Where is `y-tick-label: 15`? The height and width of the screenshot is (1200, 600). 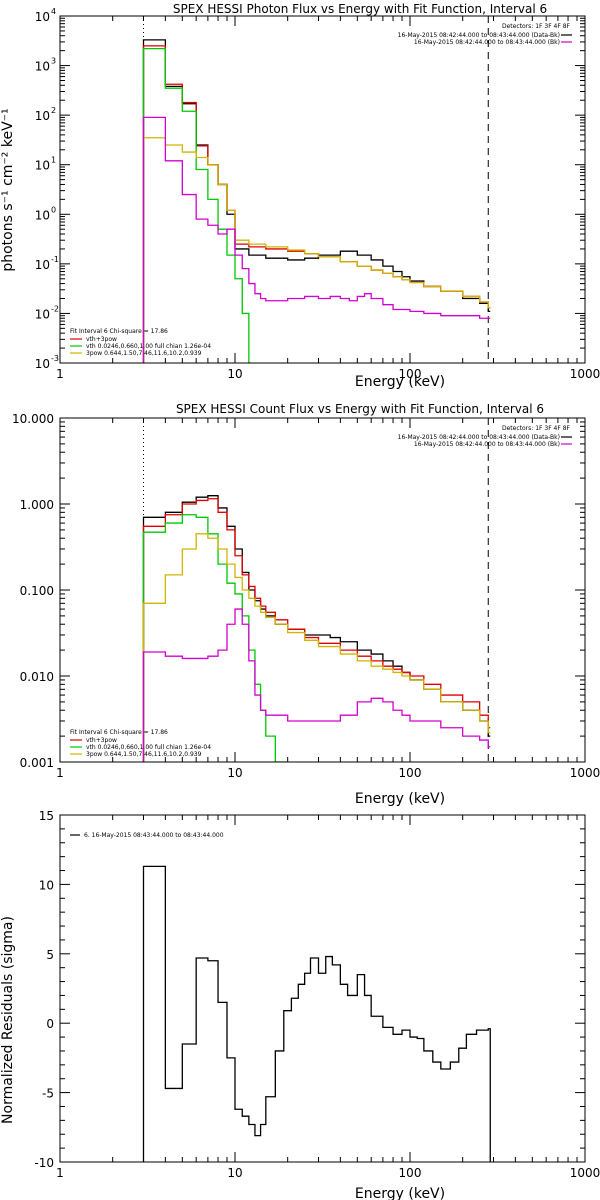 y-tick-label: 15 is located at coordinates (46, 816).